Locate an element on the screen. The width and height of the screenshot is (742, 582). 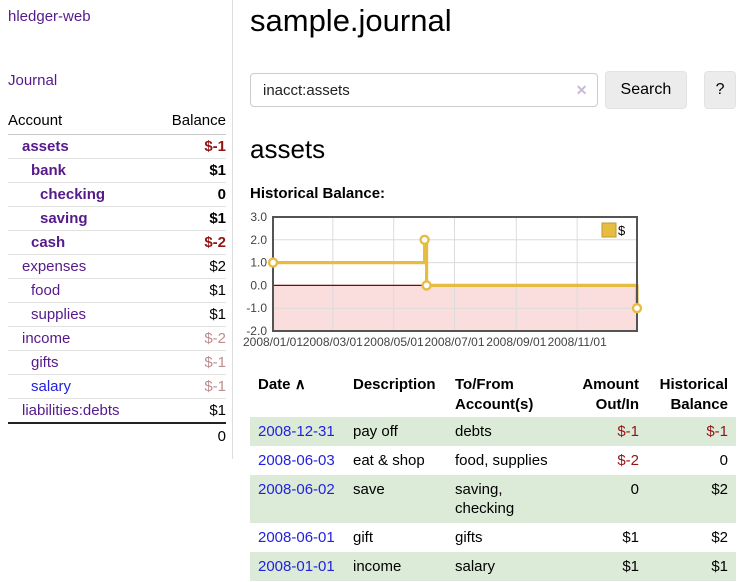
register-row: 2008-06-01 gift gifts $1 $2 is located at coordinates (493, 537).